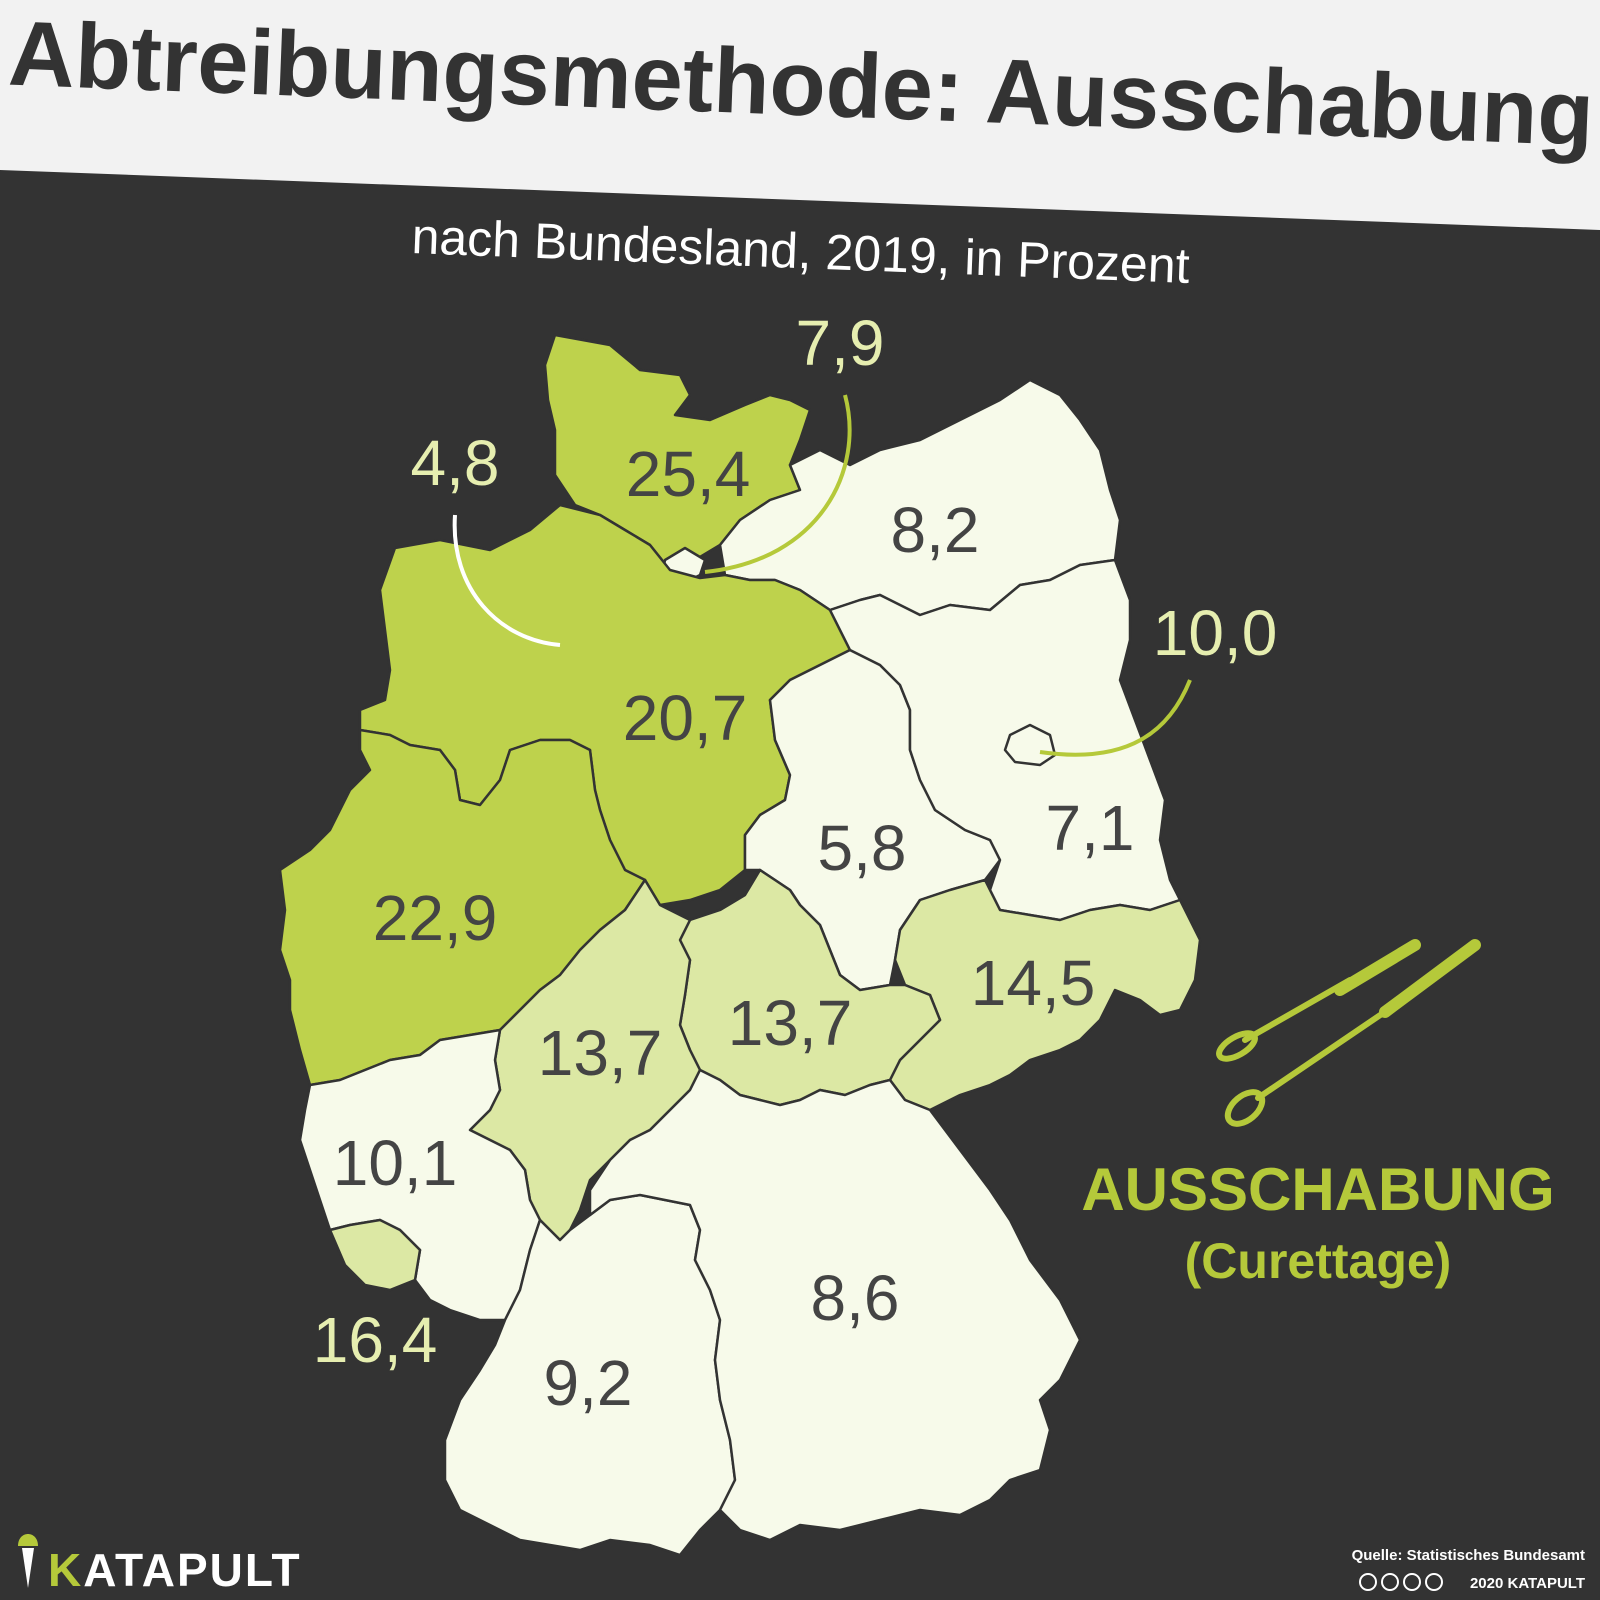 Image resolution: width=1600 pixels, height=1600 pixels. I want to click on source-line: Quelle: Statistisches Bundesamt, so click(1468, 1555).